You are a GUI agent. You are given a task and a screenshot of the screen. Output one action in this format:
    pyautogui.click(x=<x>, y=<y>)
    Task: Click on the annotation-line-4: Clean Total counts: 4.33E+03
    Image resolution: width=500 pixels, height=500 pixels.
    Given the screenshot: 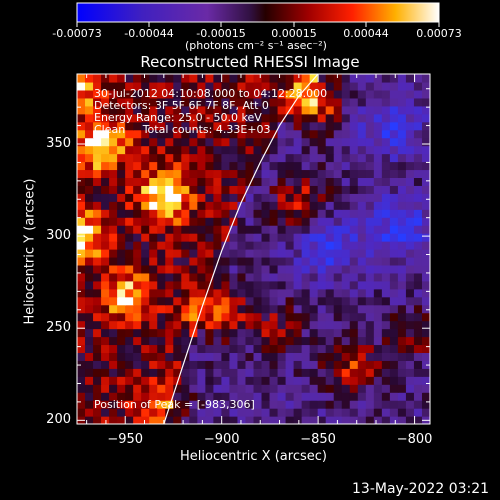 What is the action you would take?
    pyautogui.click(x=182, y=129)
    